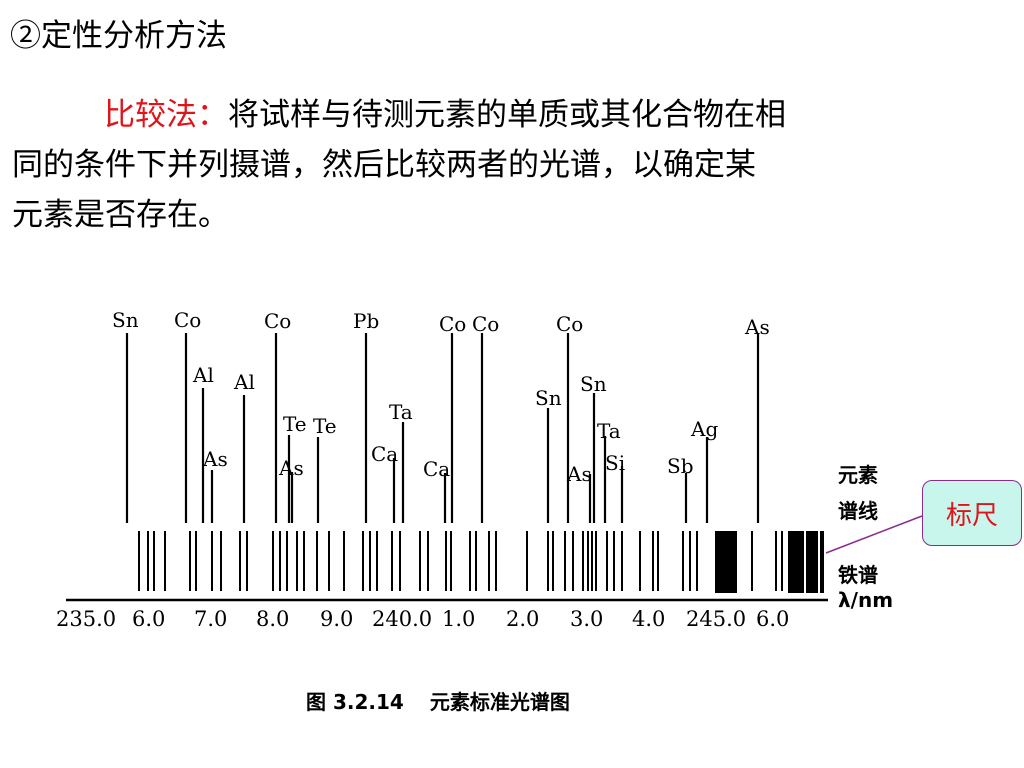 The image size is (1024, 768). I want to click on side-labels: 元素 谱线 铁谱 λ/nm, so click(865, 537).